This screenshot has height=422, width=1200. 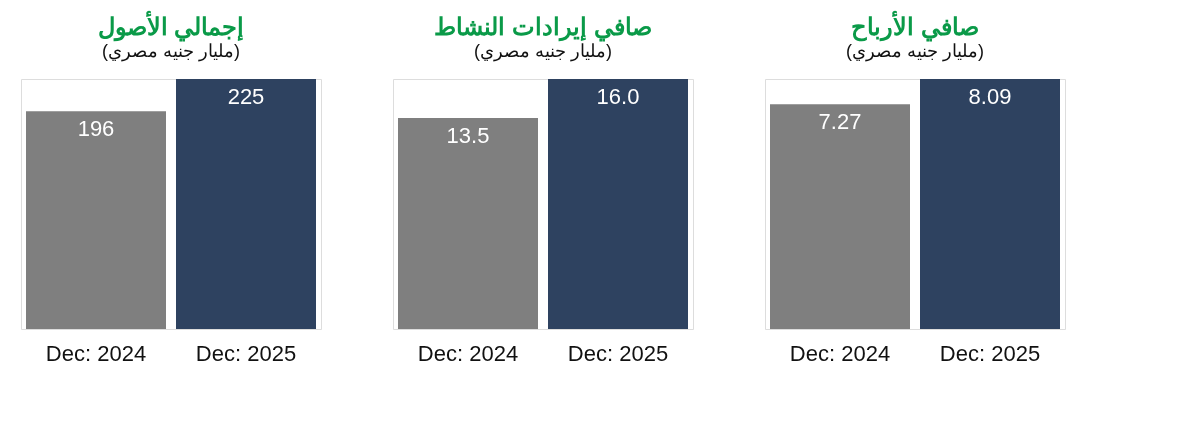 What do you see at coordinates (990, 96) in the screenshot?
I see `data-label: 8.09` at bounding box center [990, 96].